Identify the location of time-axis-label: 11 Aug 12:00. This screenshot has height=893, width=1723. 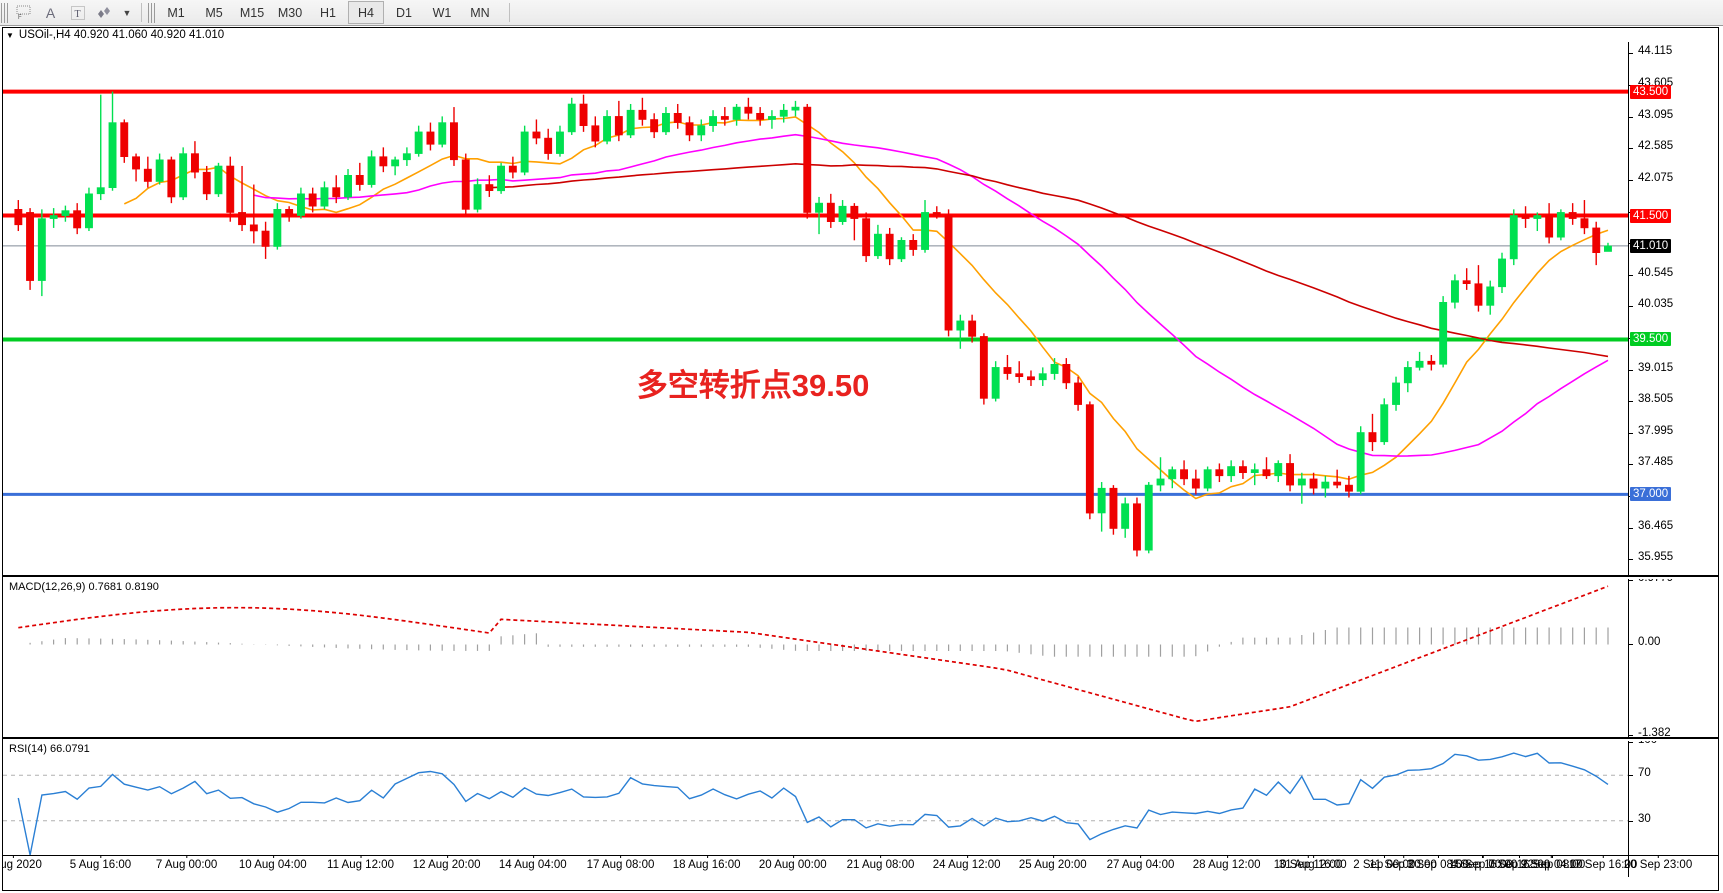
(360, 863).